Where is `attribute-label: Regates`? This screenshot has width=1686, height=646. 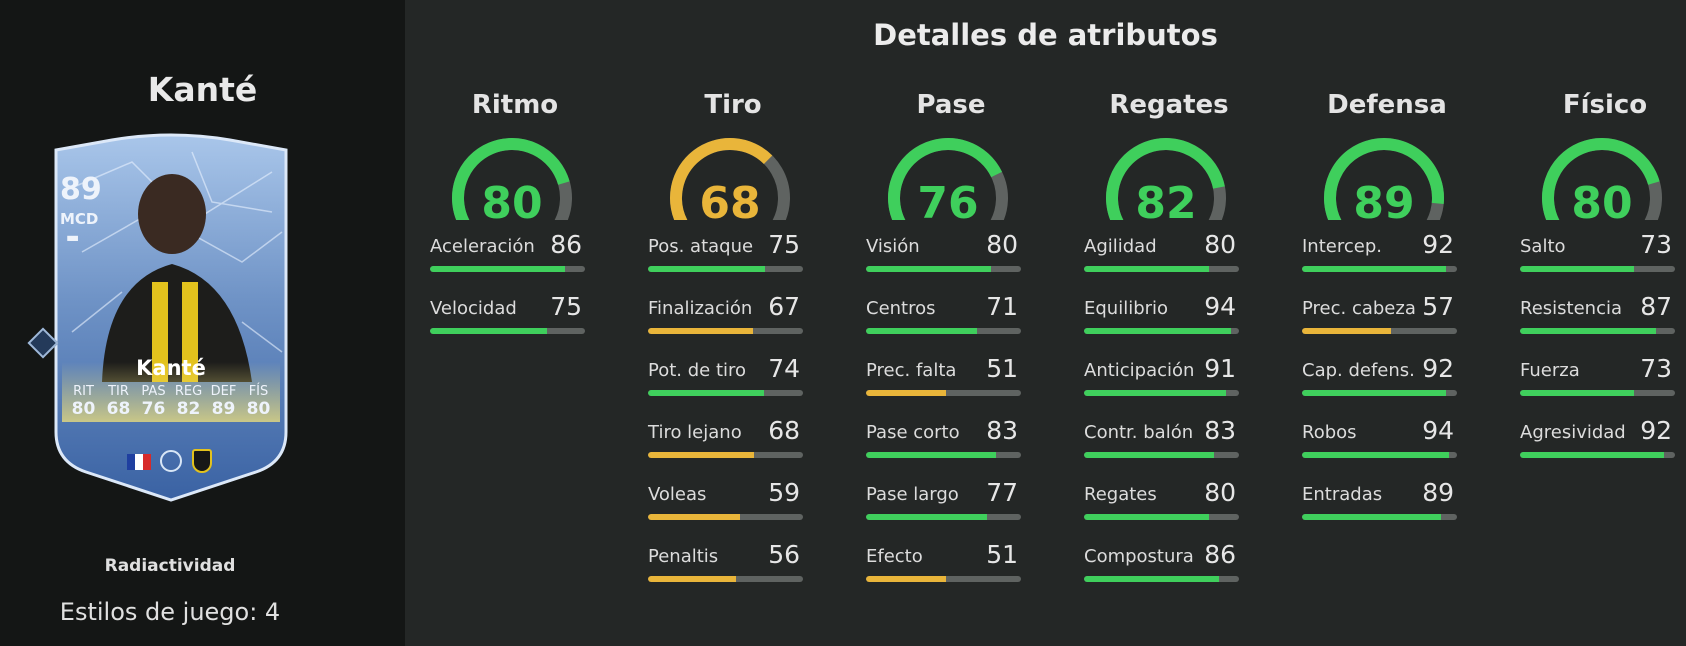 attribute-label: Regates is located at coordinates (1120, 494).